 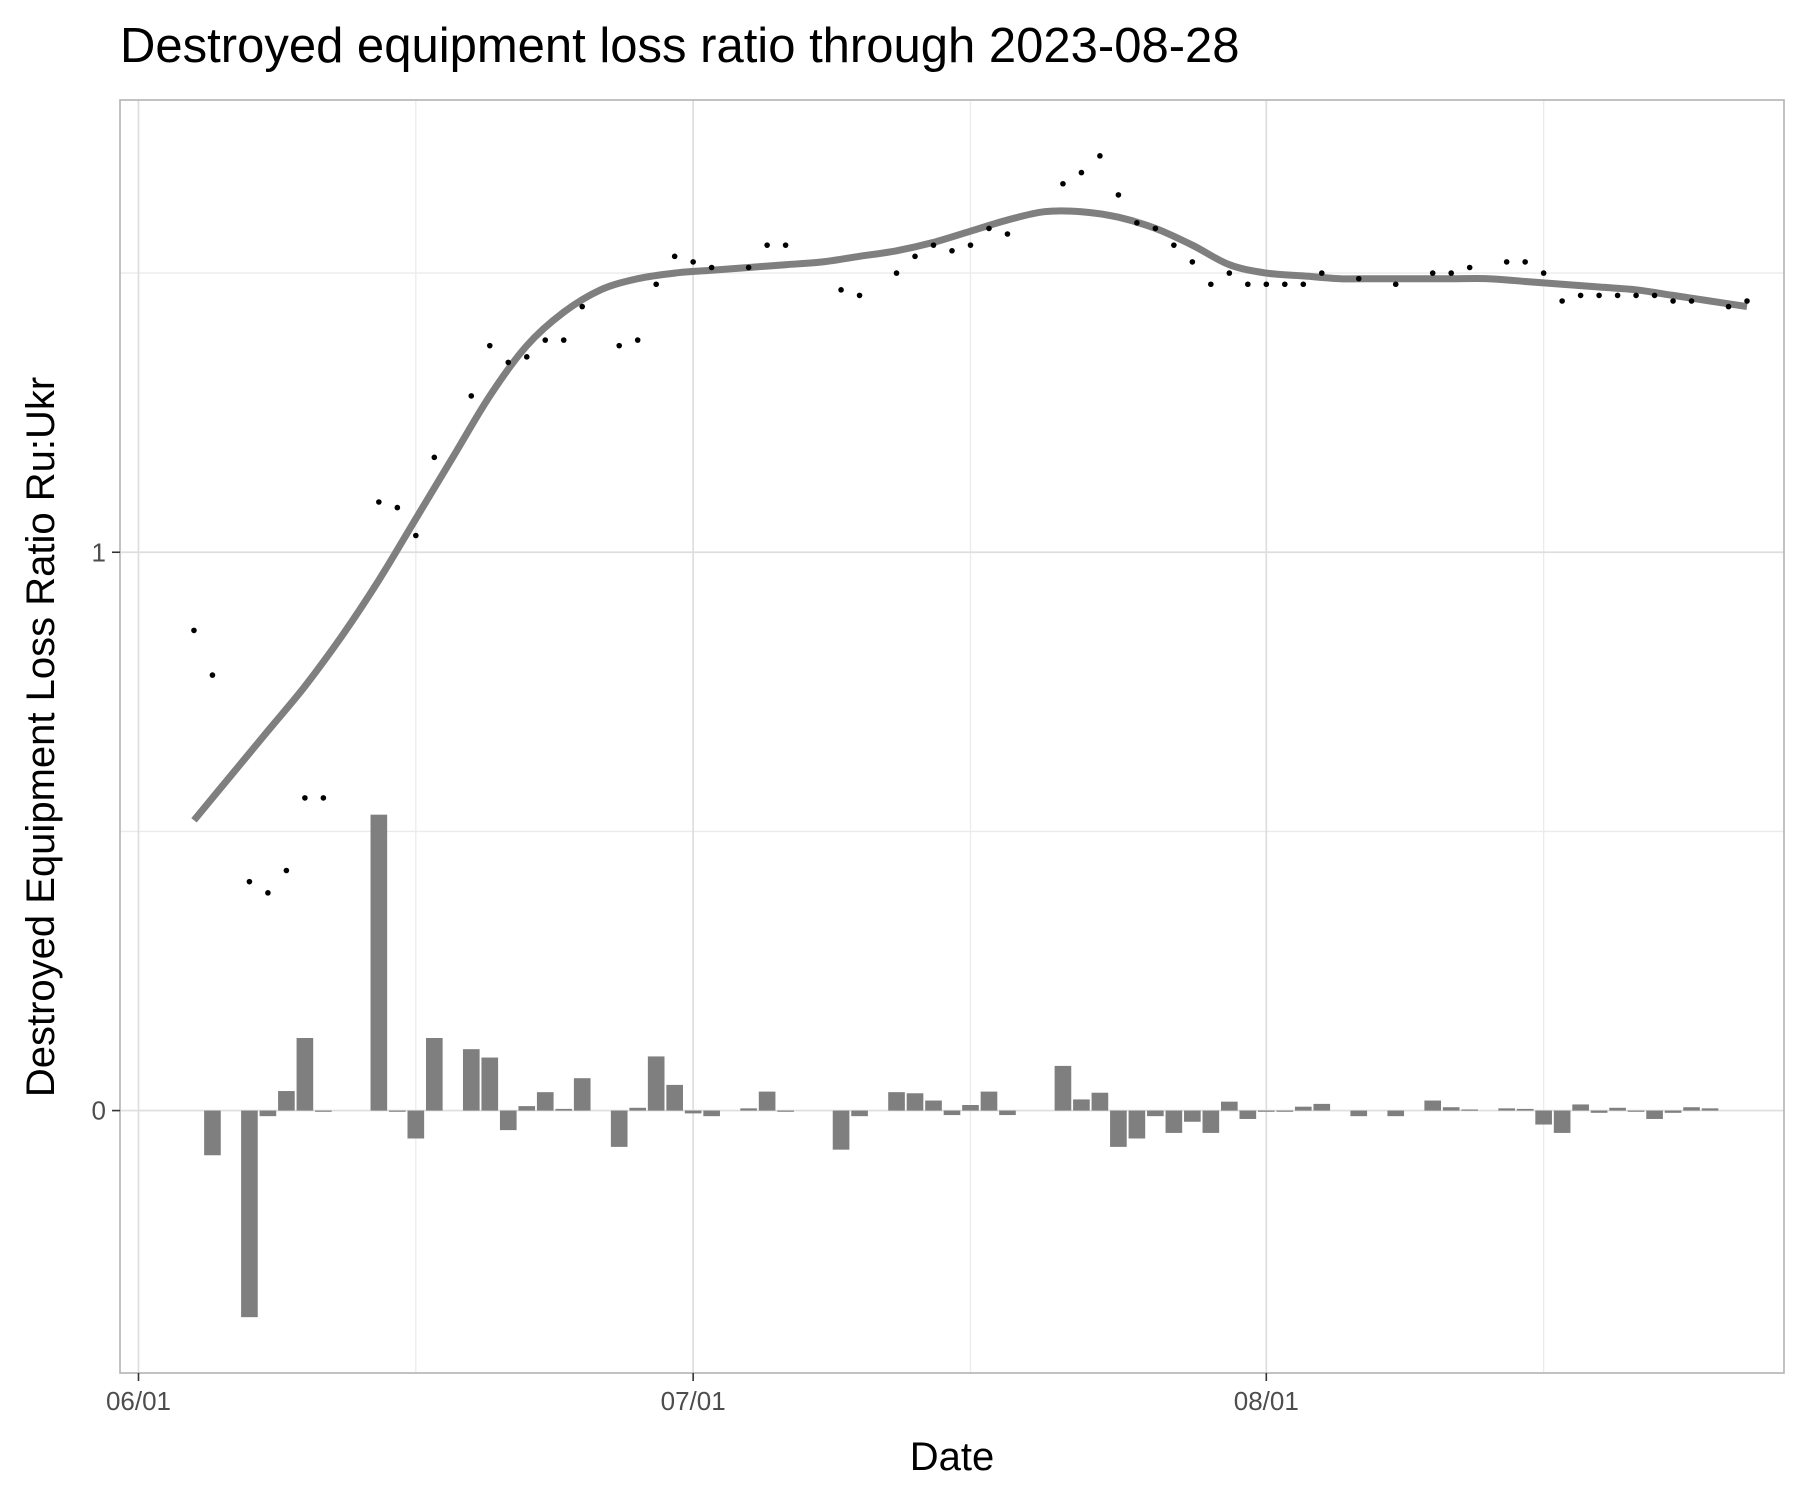 What do you see at coordinates (99, 1111) in the screenshot?
I see `y-tick-label: 0` at bounding box center [99, 1111].